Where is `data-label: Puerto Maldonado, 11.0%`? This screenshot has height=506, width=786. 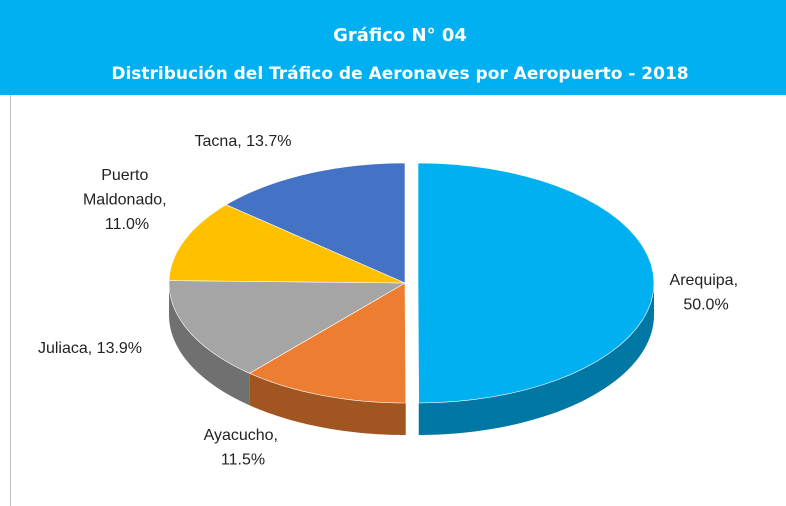
data-label: Puerto Maldonado, 11.0% is located at coordinates (127, 200).